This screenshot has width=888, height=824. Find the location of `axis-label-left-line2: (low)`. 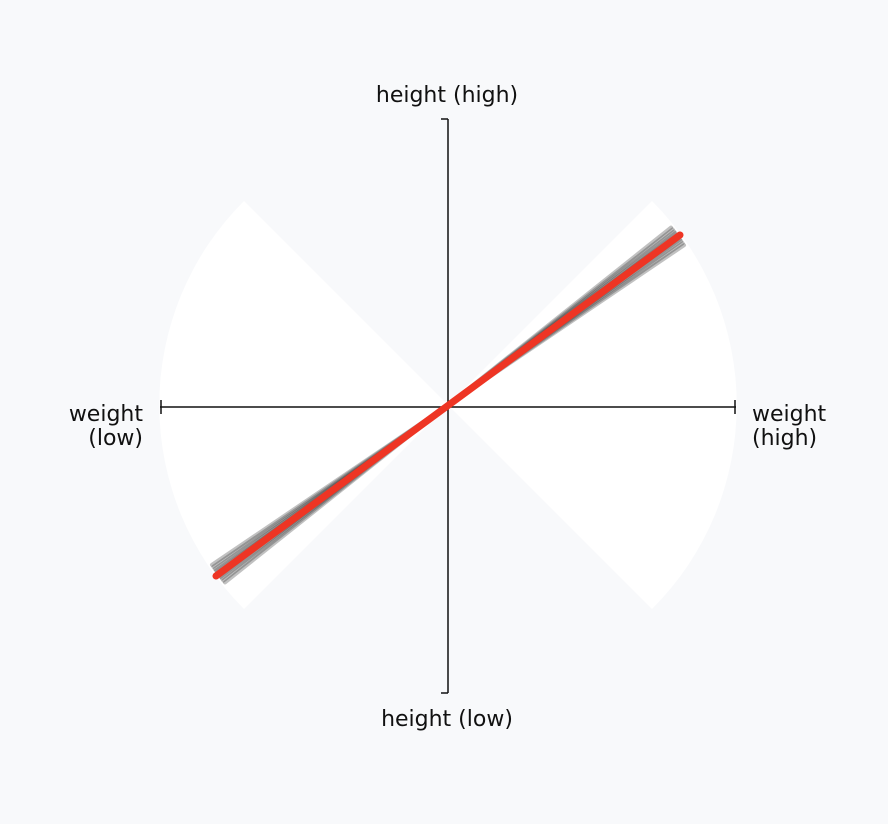

axis-label-left-line2: (low) is located at coordinates (115, 438).